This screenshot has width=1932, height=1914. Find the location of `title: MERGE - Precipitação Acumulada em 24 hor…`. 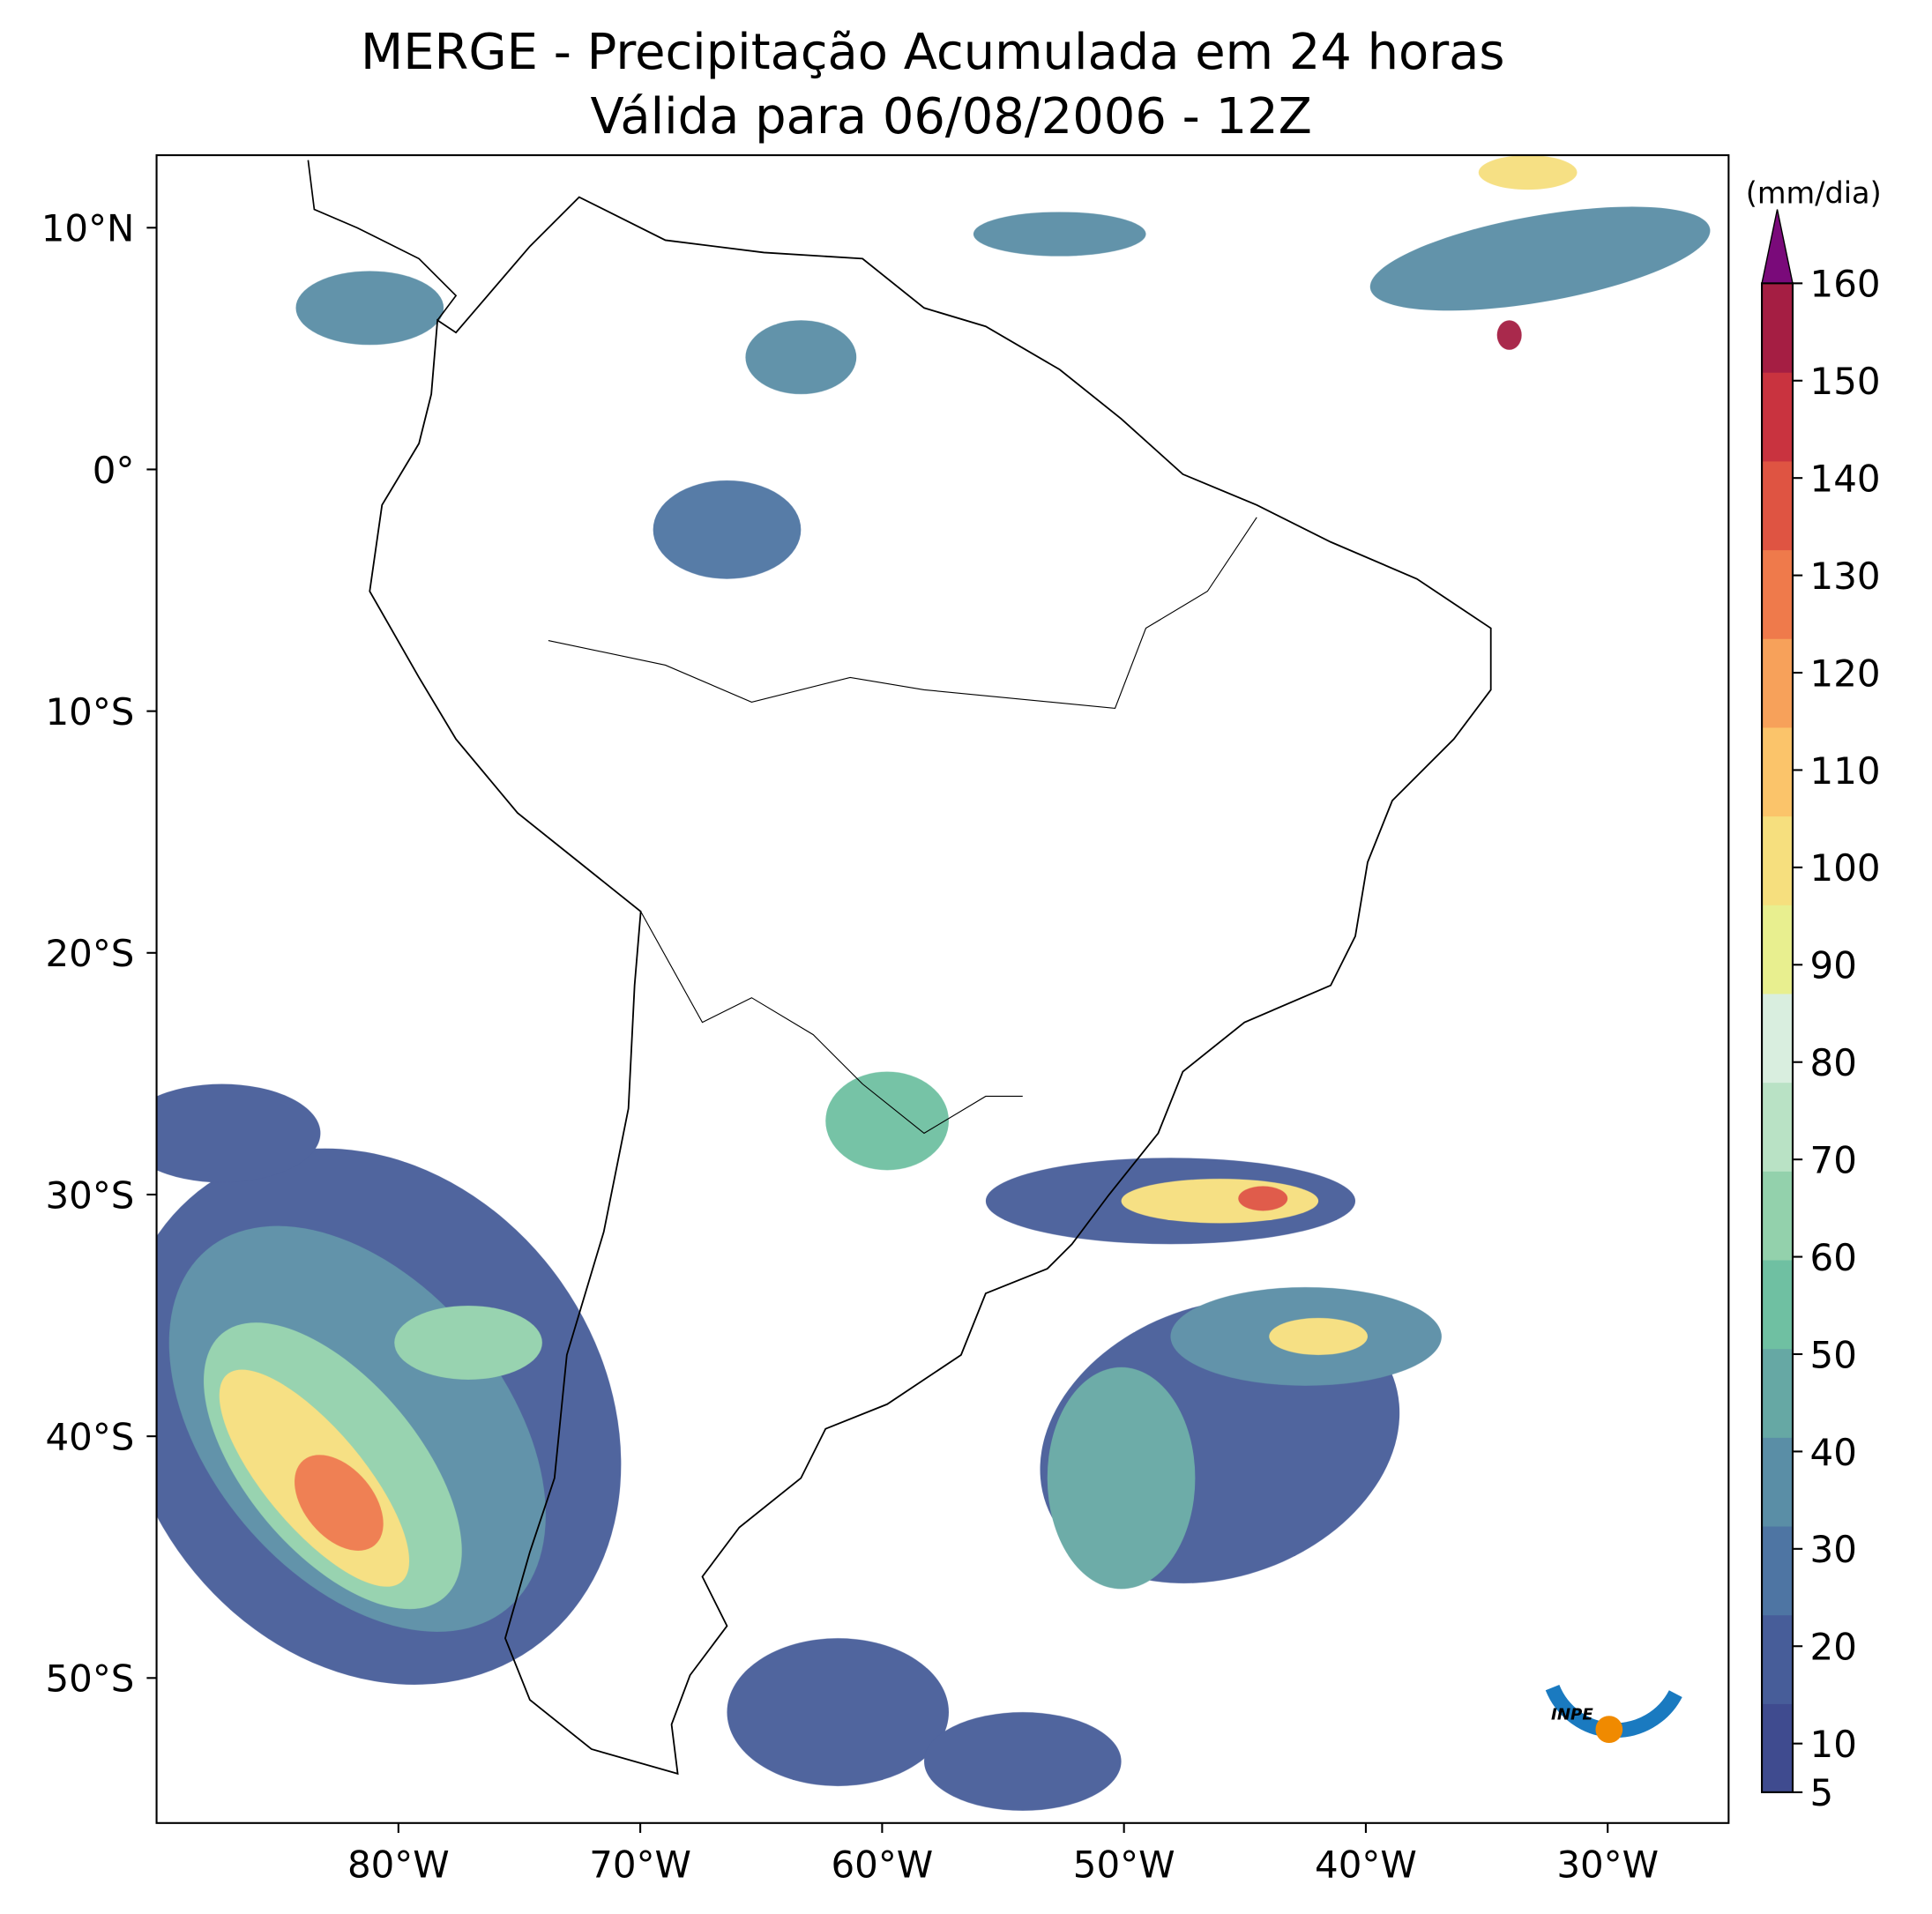

title: MERGE - Precipitação Acumulada em 24 hor… is located at coordinates (933, 52).